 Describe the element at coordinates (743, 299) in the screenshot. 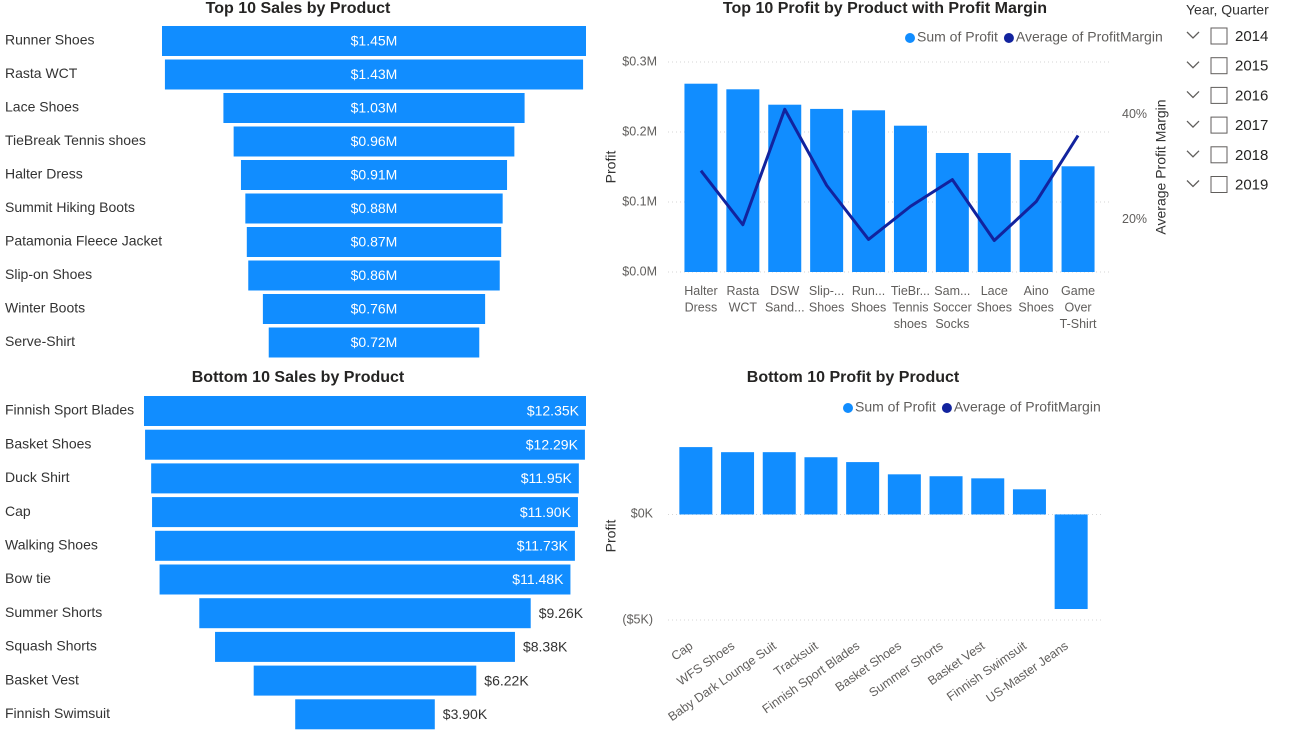

I see `x-tick-label: Rasta WCT` at that location.